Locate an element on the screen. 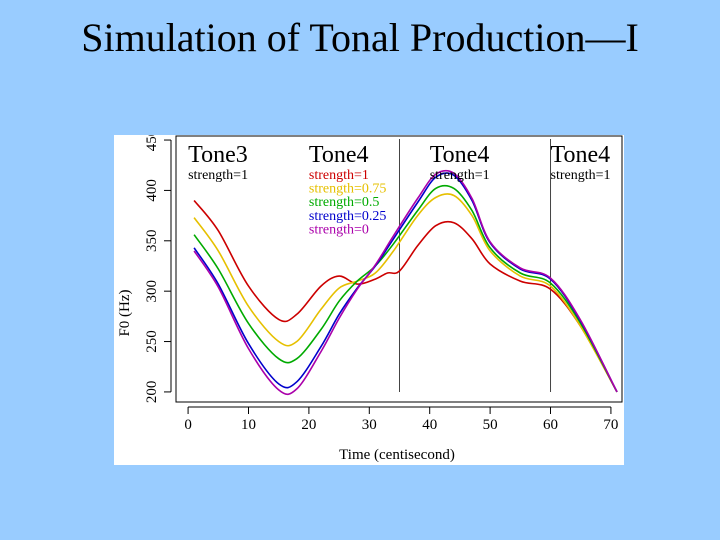  x-tick-label-0: 0 is located at coordinates (188, 425).